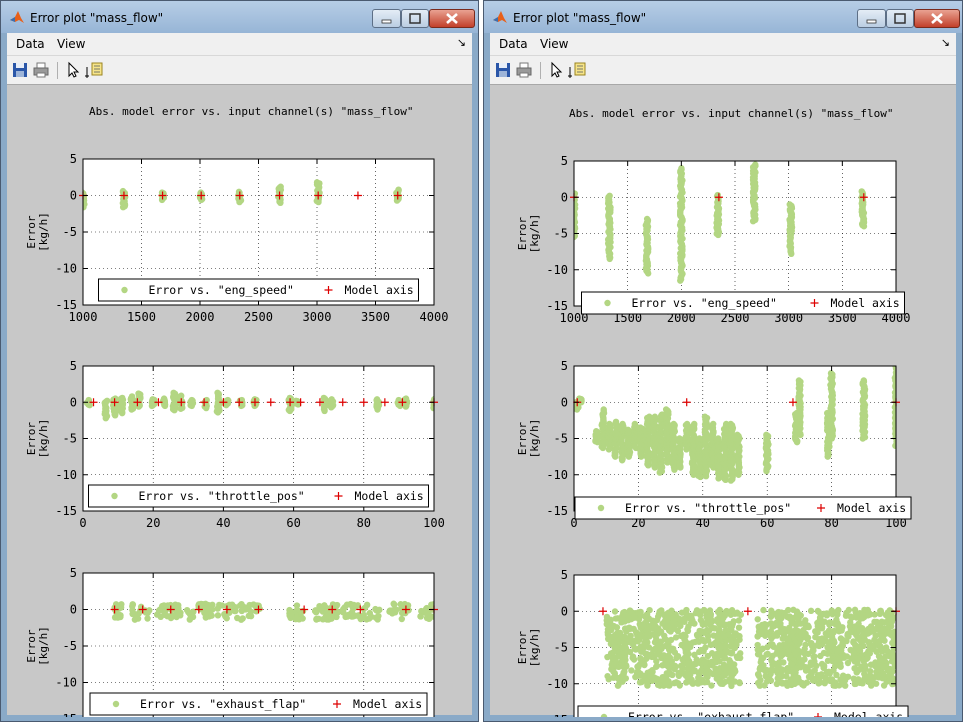 The image size is (963, 722). I want to click on y-tick-label: 5, so click(564, 366).